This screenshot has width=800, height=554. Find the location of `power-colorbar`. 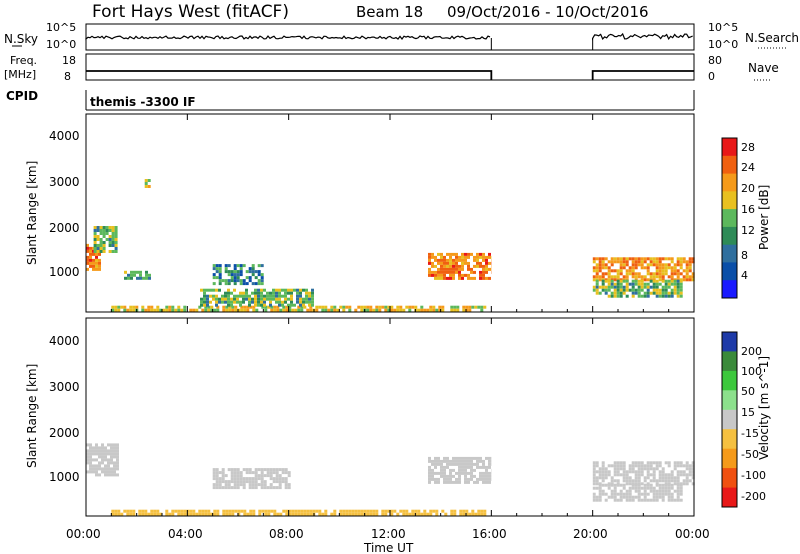

power-colorbar is located at coordinates (729, 218).